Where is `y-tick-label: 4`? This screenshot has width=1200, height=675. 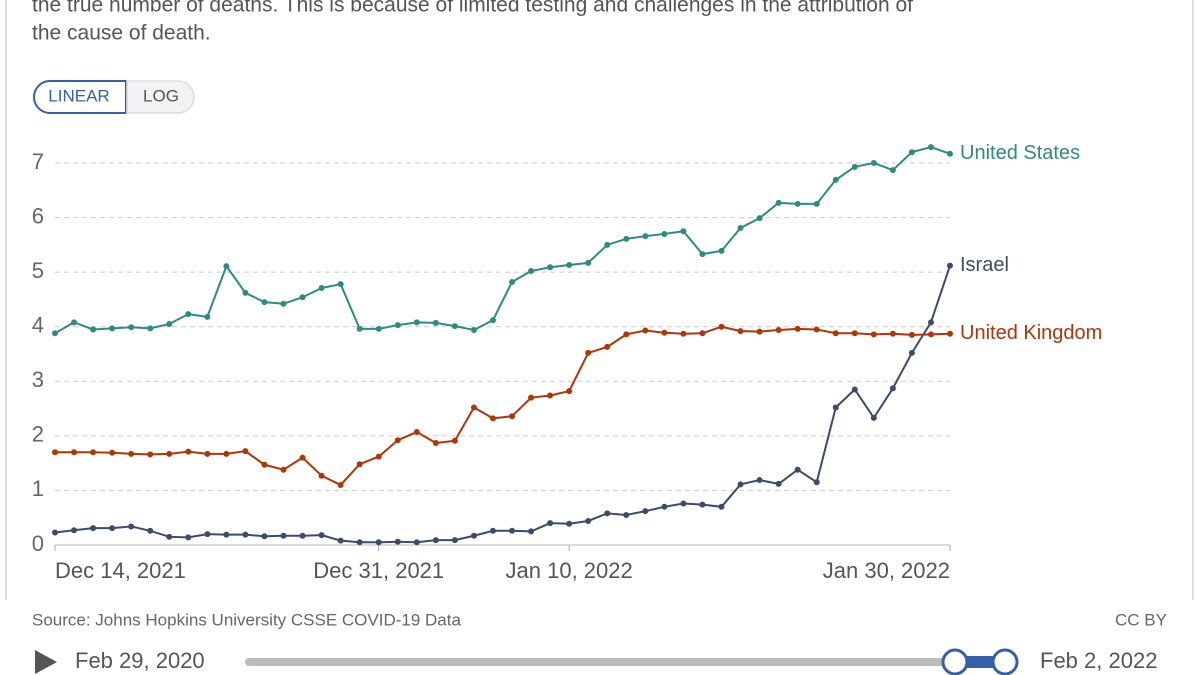
y-tick-label: 4 is located at coordinates (38, 325).